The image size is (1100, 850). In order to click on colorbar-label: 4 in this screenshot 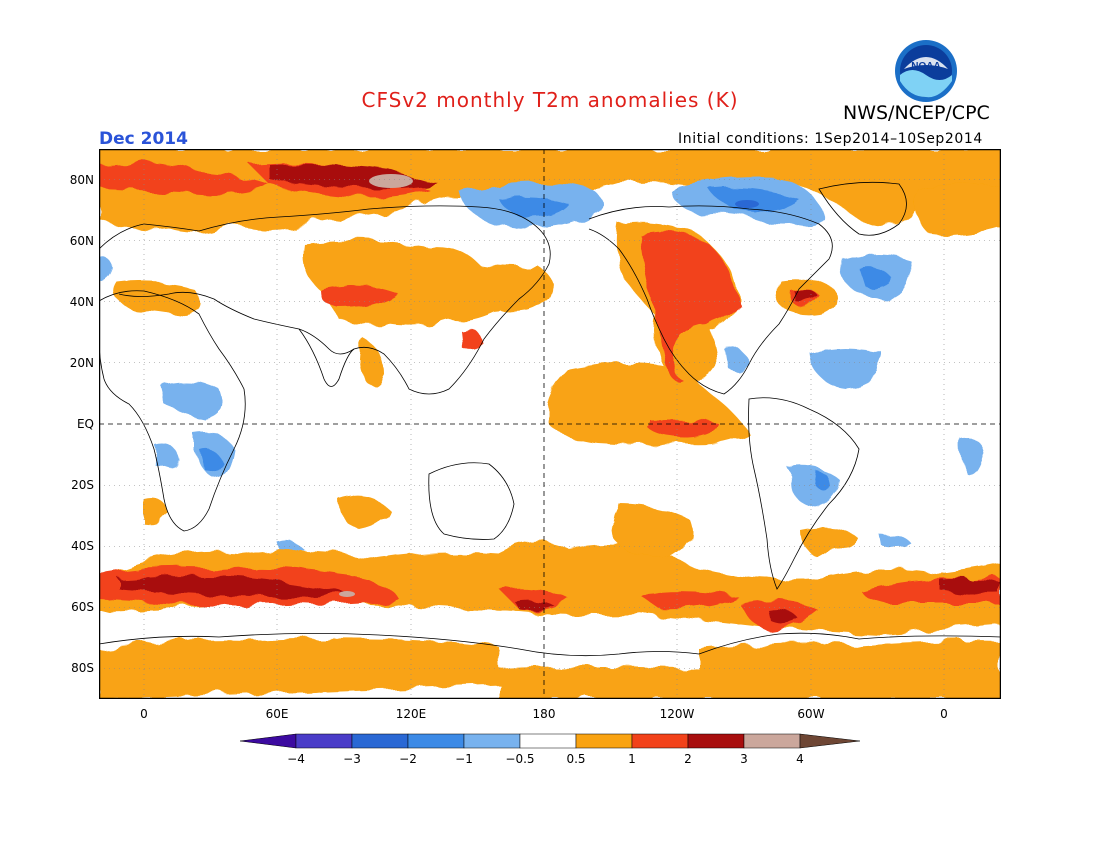, I will do `click(800, 759)`.